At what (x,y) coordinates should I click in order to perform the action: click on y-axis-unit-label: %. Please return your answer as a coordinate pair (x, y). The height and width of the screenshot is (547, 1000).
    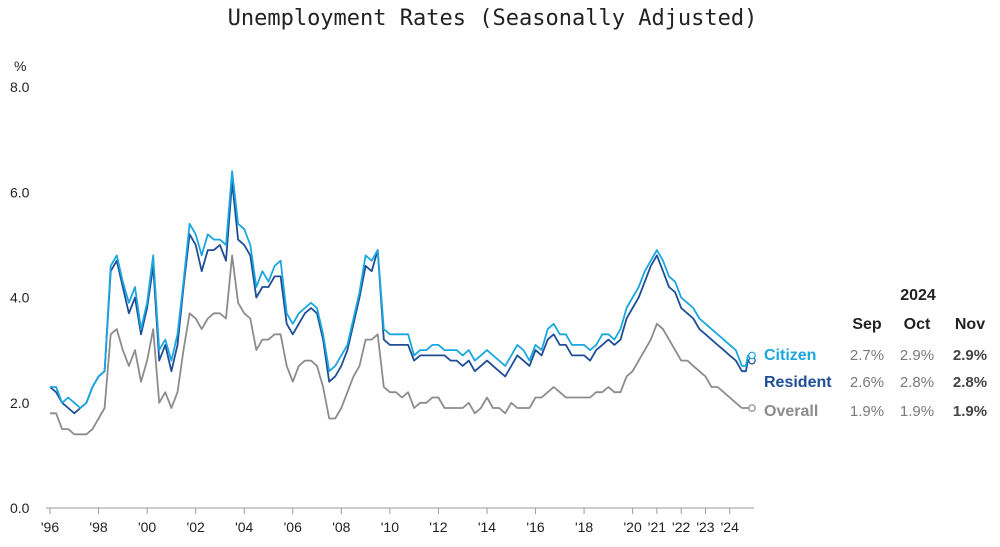
    Looking at the image, I should click on (20, 66).